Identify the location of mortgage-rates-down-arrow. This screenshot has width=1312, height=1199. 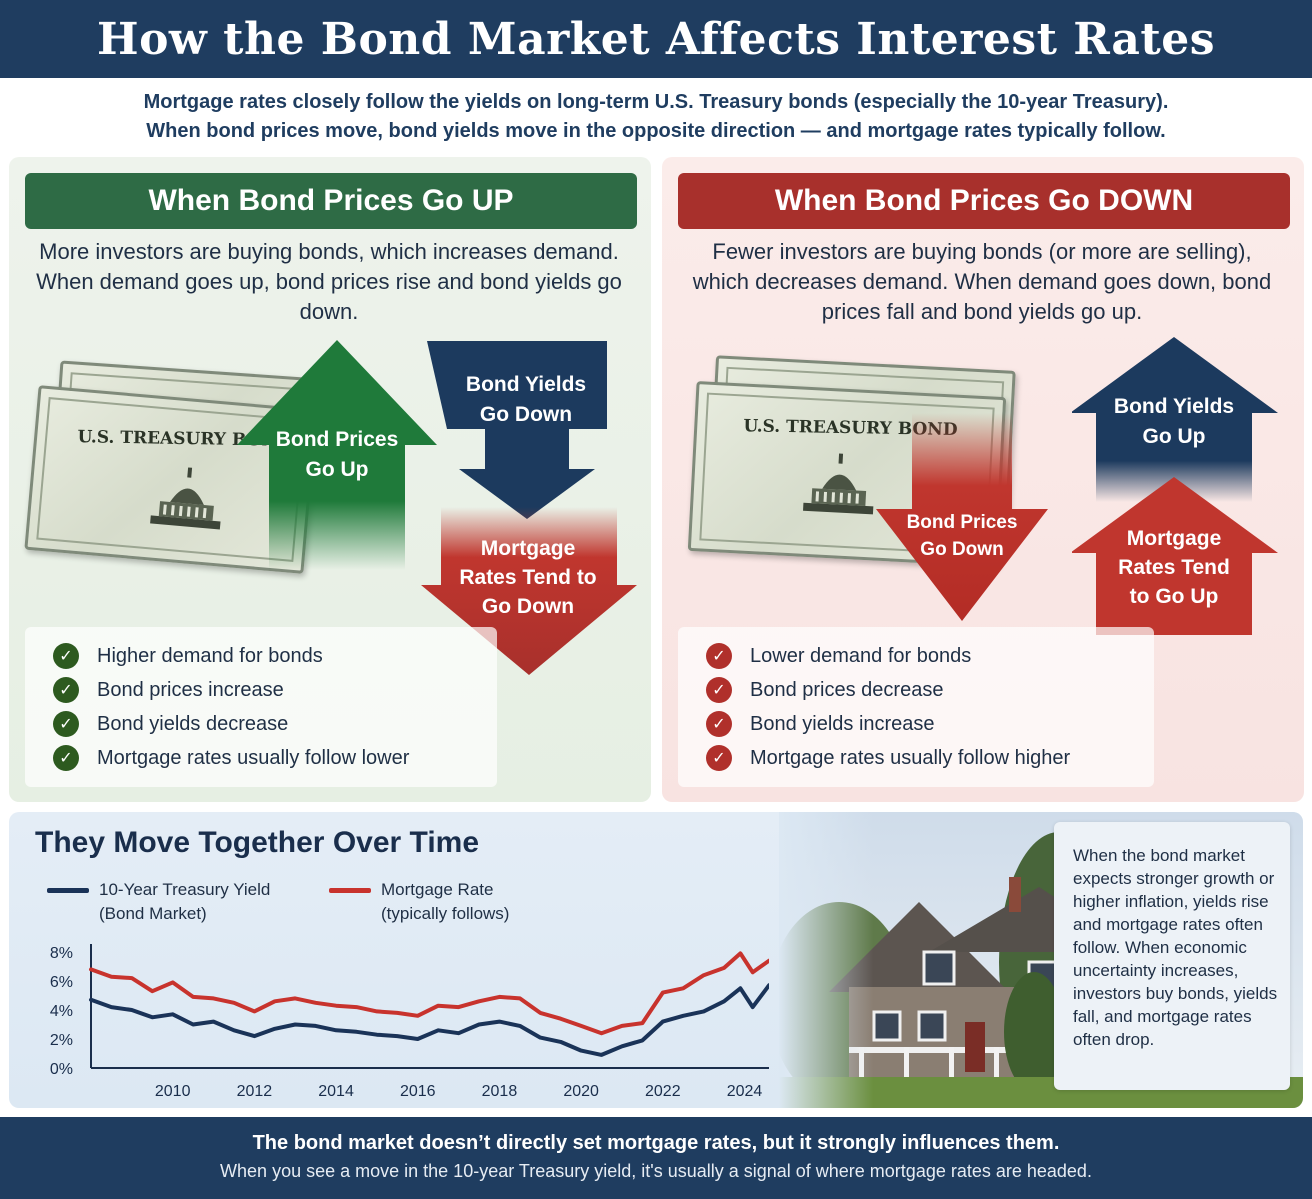
(529, 591).